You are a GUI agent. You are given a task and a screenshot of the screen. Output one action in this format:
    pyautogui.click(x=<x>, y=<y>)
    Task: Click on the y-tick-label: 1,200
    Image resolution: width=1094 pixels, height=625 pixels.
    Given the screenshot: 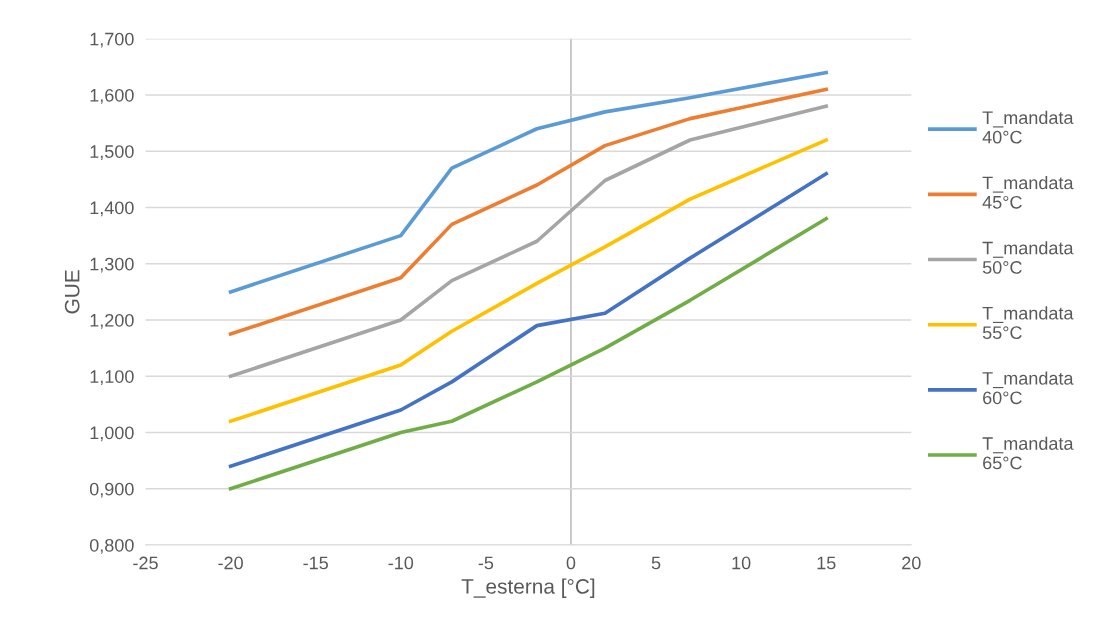 What is the action you would take?
    pyautogui.click(x=112, y=321)
    